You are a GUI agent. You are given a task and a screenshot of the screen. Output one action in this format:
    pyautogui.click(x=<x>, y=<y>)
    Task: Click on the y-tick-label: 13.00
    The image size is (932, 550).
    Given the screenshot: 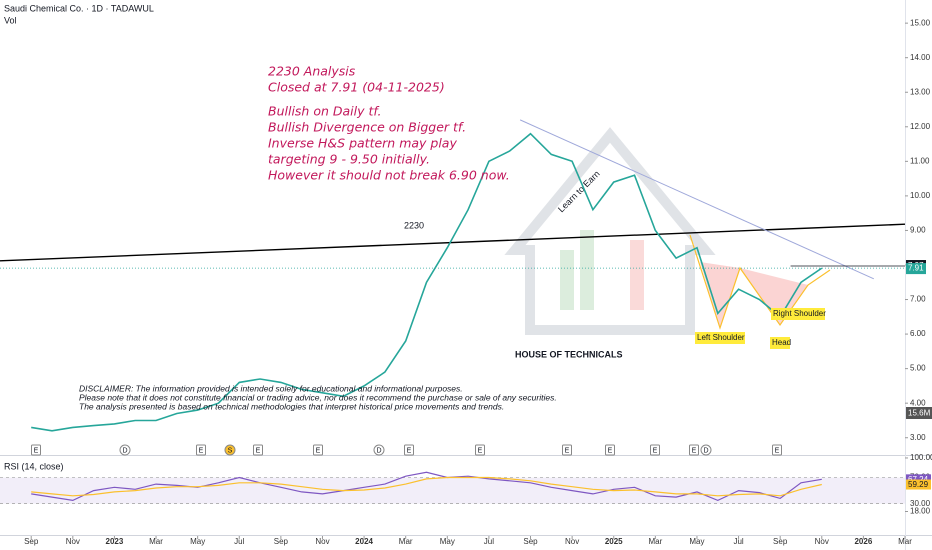 What is the action you would take?
    pyautogui.click(x=920, y=91)
    